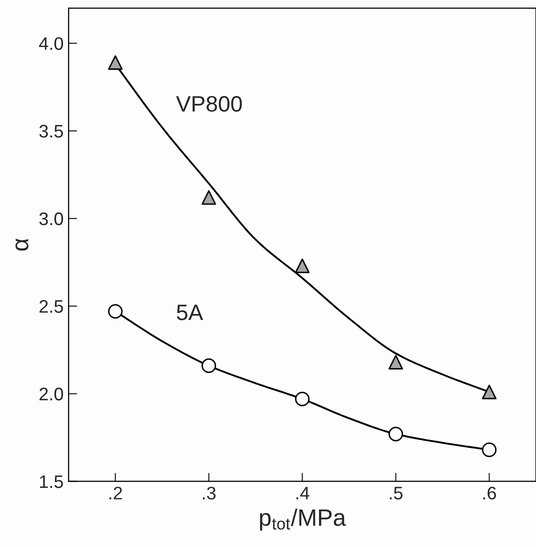 Image resolution: width=536 pixels, height=547 pixels. I want to click on x-tick-label: .3, so click(209, 493).